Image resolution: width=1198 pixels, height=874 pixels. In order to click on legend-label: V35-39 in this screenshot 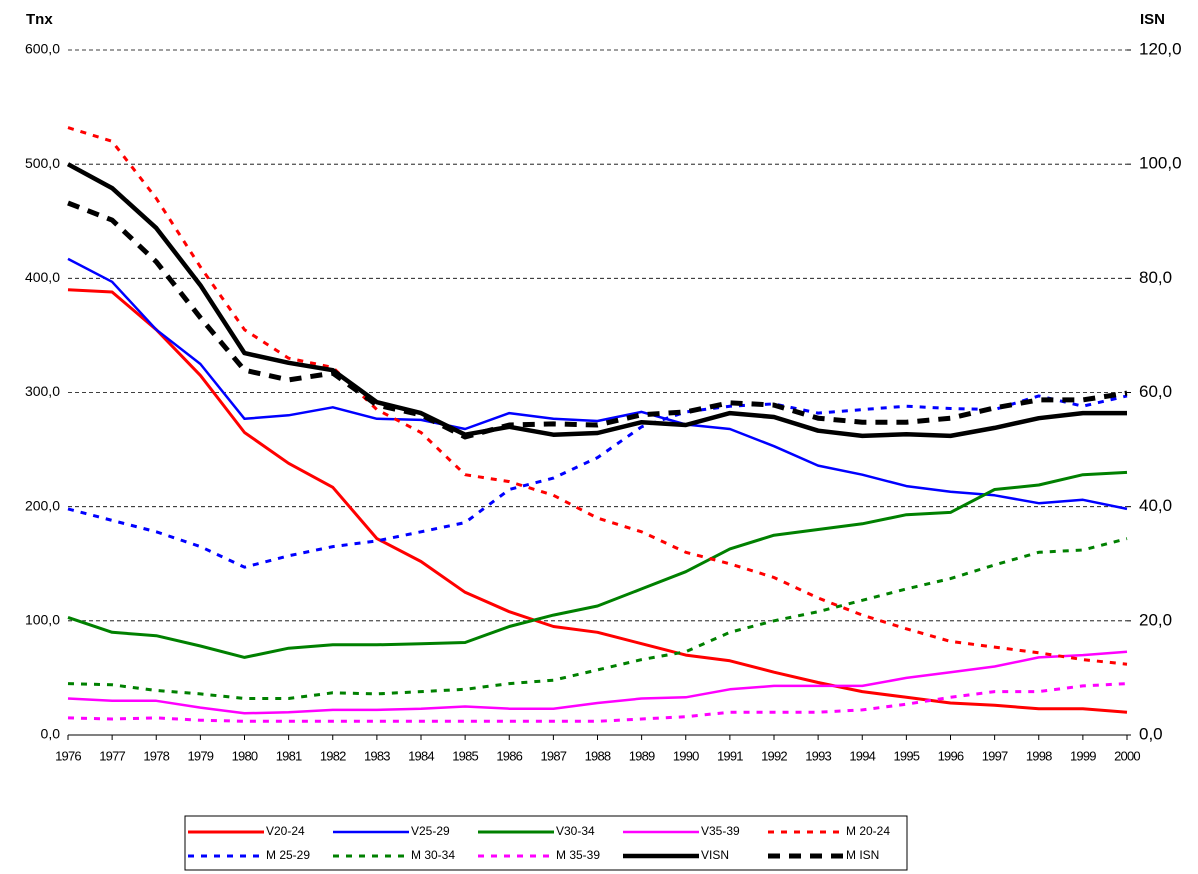, I will do `click(720, 831)`.